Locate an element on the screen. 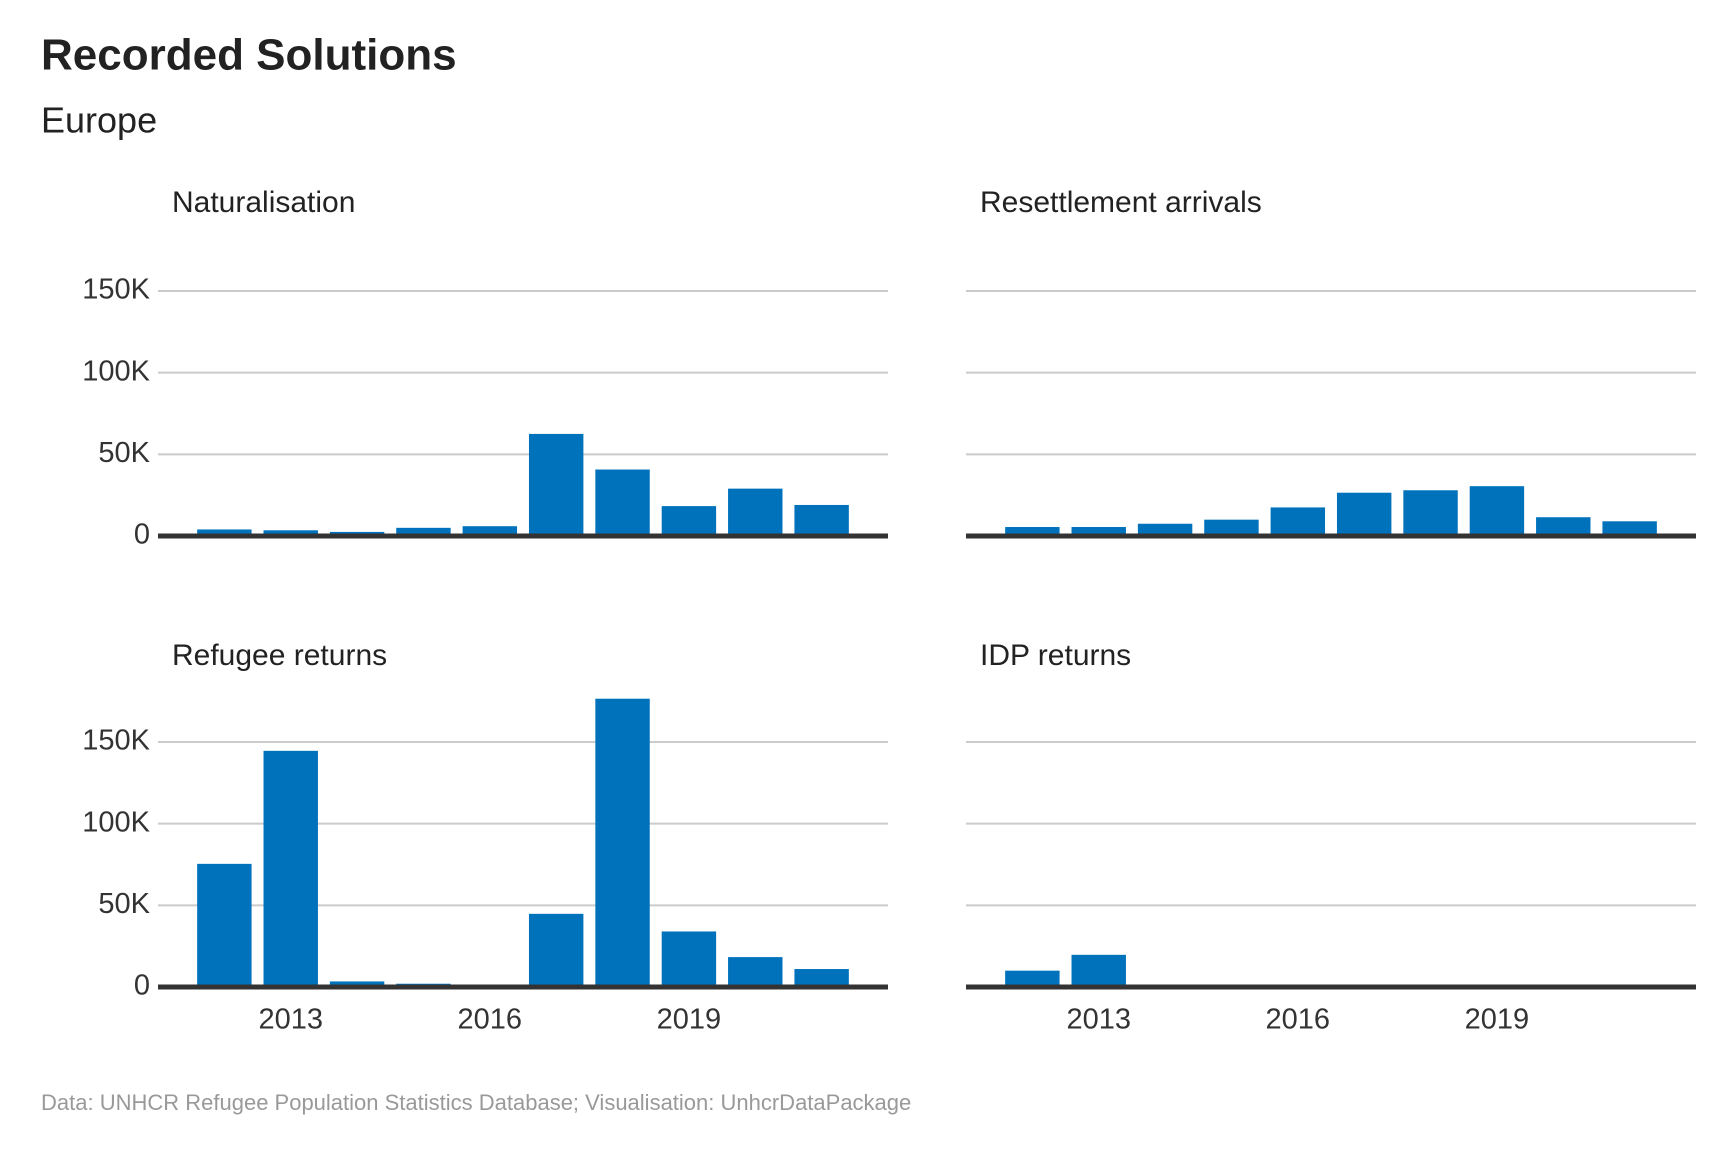 Image resolution: width=1728 pixels, height=1152 pixels. facet-title: Resettlement arrivals is located at coordinates (1121, 202).